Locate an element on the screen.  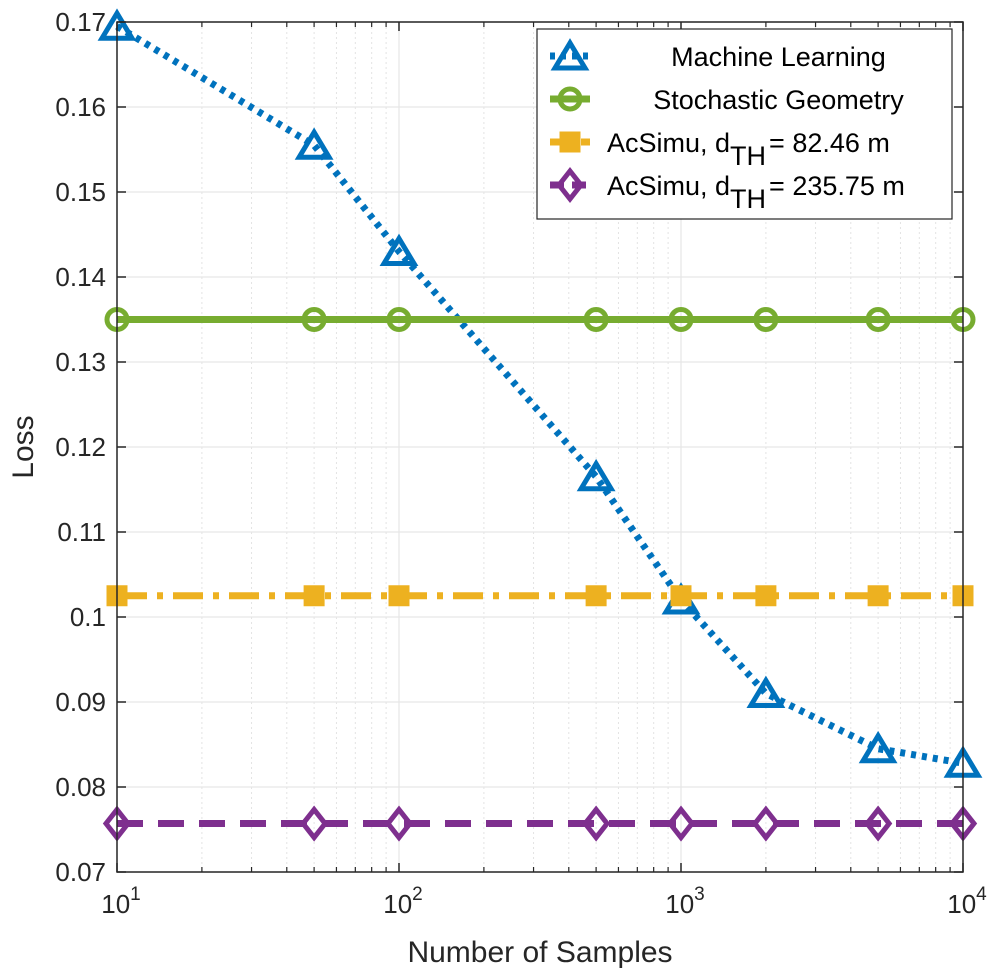
y-tick-label: 0.11 is located at coordinates (81, 532).